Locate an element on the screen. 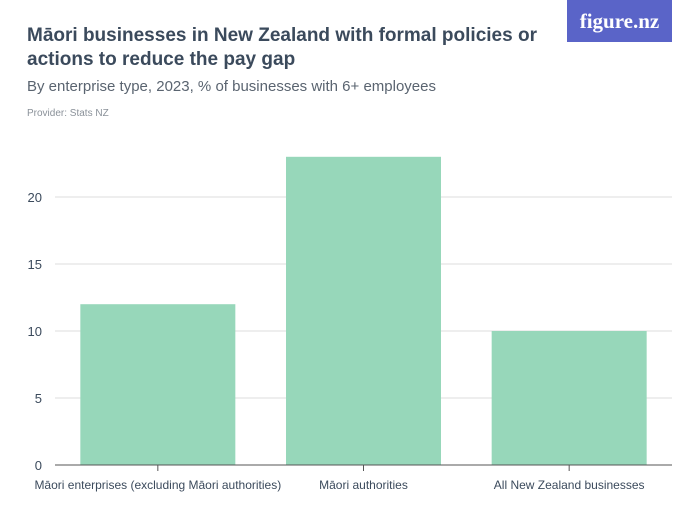 The width and height of the screenshot is (700, 525). x-tick-label: All New Zealand businesses is located at coordinates (569, 485).